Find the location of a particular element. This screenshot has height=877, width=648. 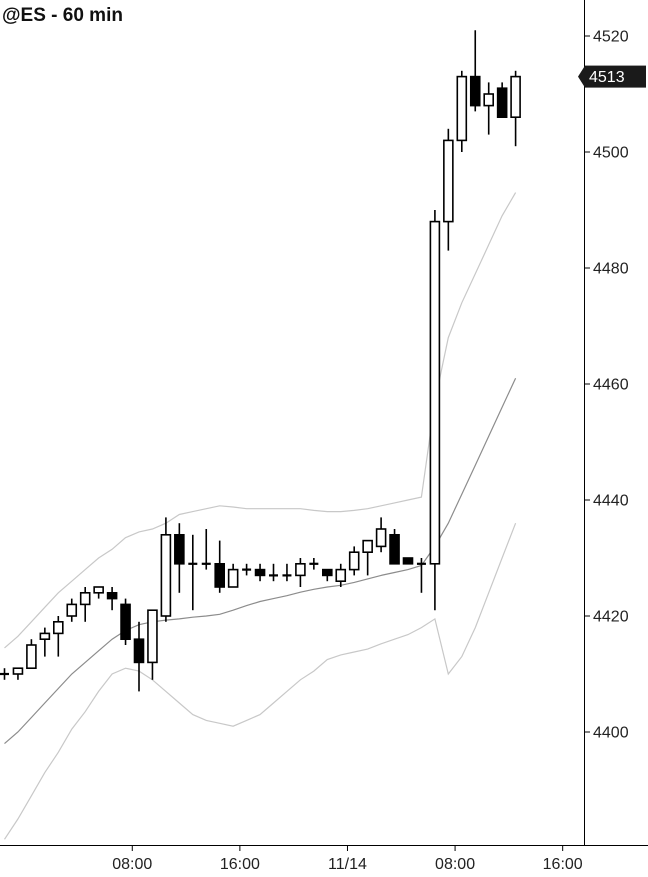

last-price-box is located at coordinates (615, 76).